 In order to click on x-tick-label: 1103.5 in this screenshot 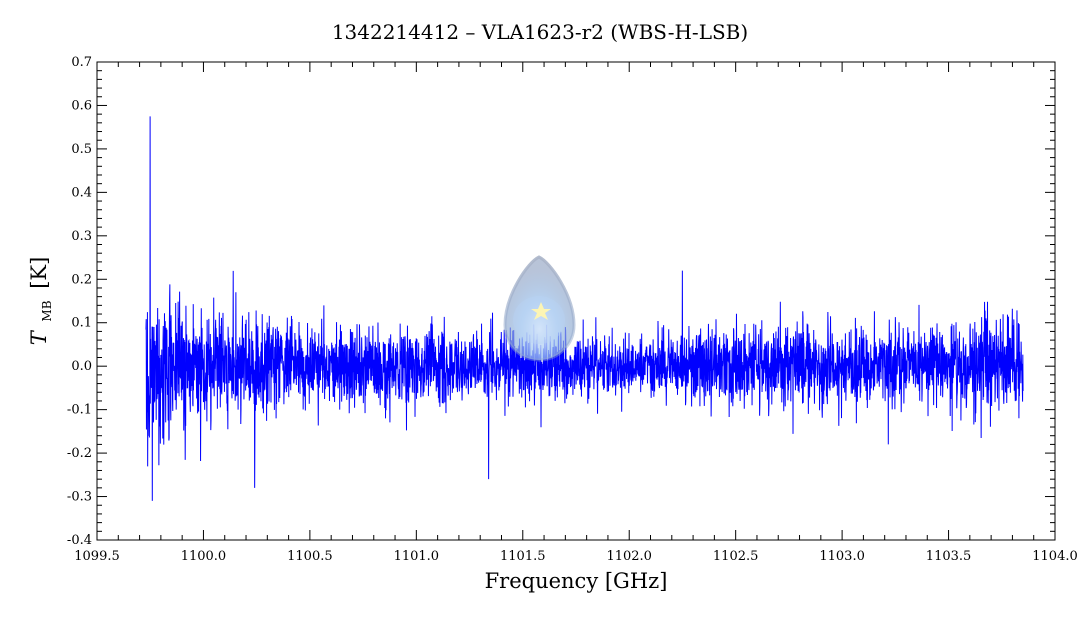, I will do `click(949, 556)`.